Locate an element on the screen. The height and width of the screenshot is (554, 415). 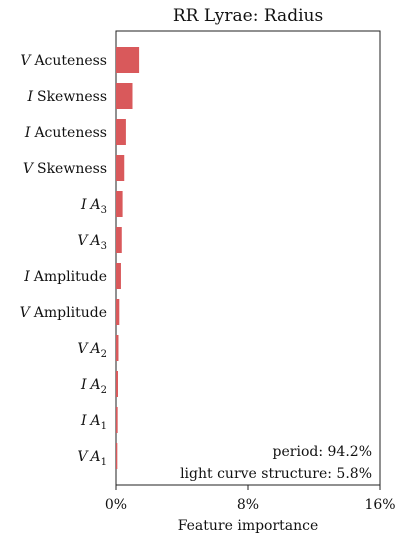
annotation-light-curve: light curve structure: 5.8% is located at coordinates (276, 474).